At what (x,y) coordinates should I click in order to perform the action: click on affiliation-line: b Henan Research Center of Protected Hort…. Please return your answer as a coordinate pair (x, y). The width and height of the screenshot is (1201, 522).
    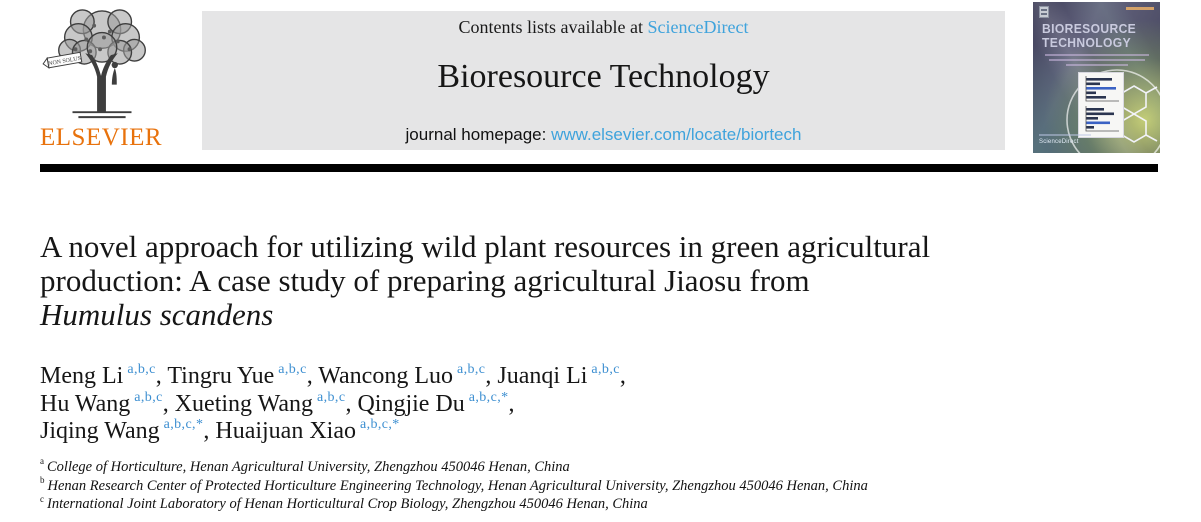
    Looking at the image, I should click on (454, 485).